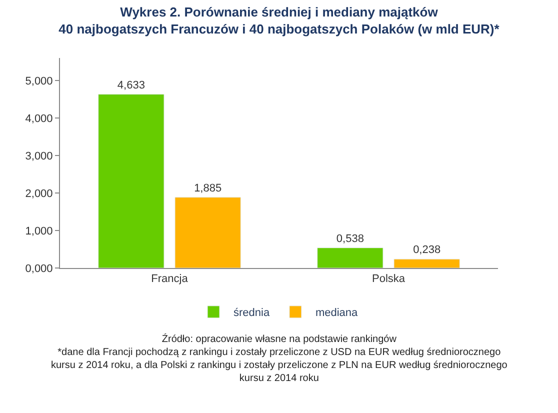 The height and width of the screenshot is (413, 558). Describe the element at coordinates (39, 231) in the screenshot. I see `y-tick-label: 1,000` at that location.